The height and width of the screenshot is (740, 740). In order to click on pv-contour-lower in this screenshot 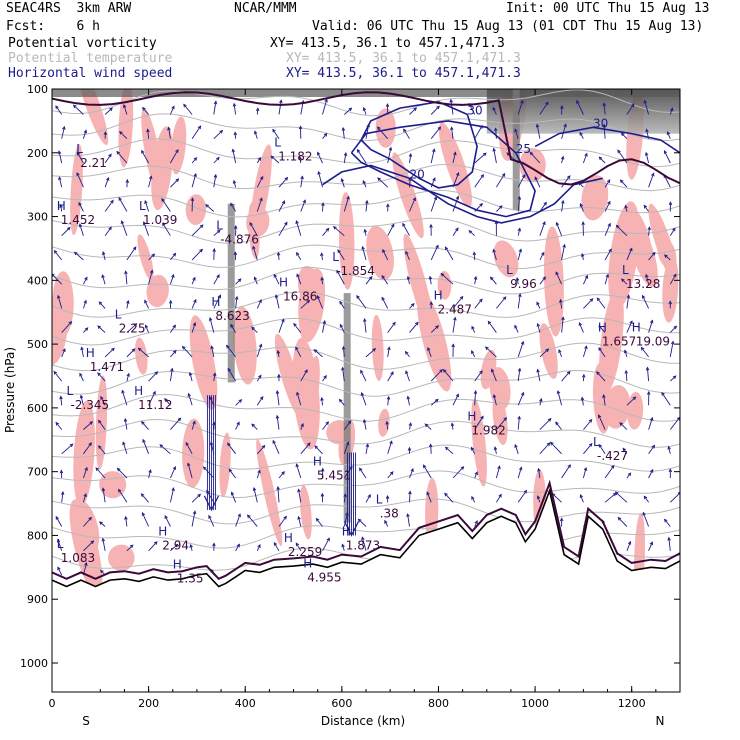, I will do `click(366, 530)`.